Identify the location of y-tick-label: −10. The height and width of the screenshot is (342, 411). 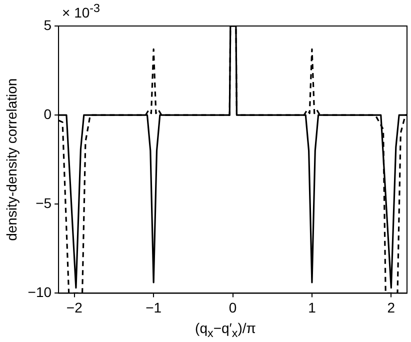
(40, 292).